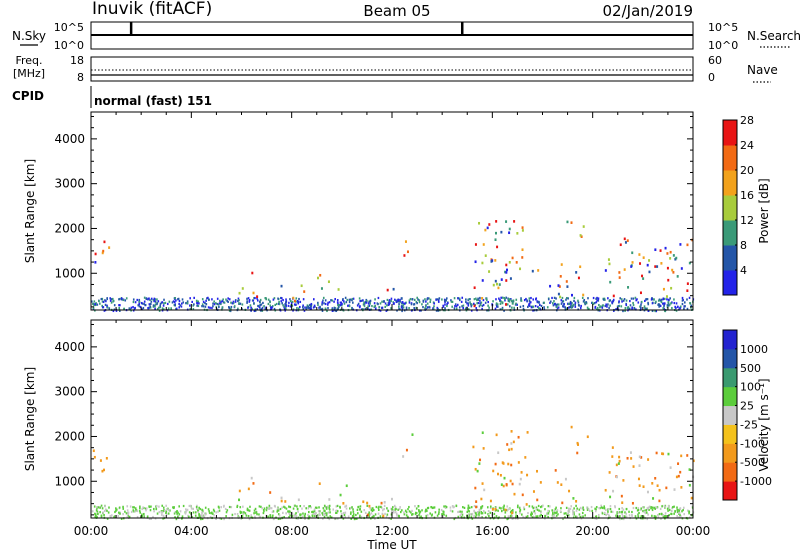 This screenshot has height=554, width=800. I want to click on beam-title: Beam 05, so click(396, 11).